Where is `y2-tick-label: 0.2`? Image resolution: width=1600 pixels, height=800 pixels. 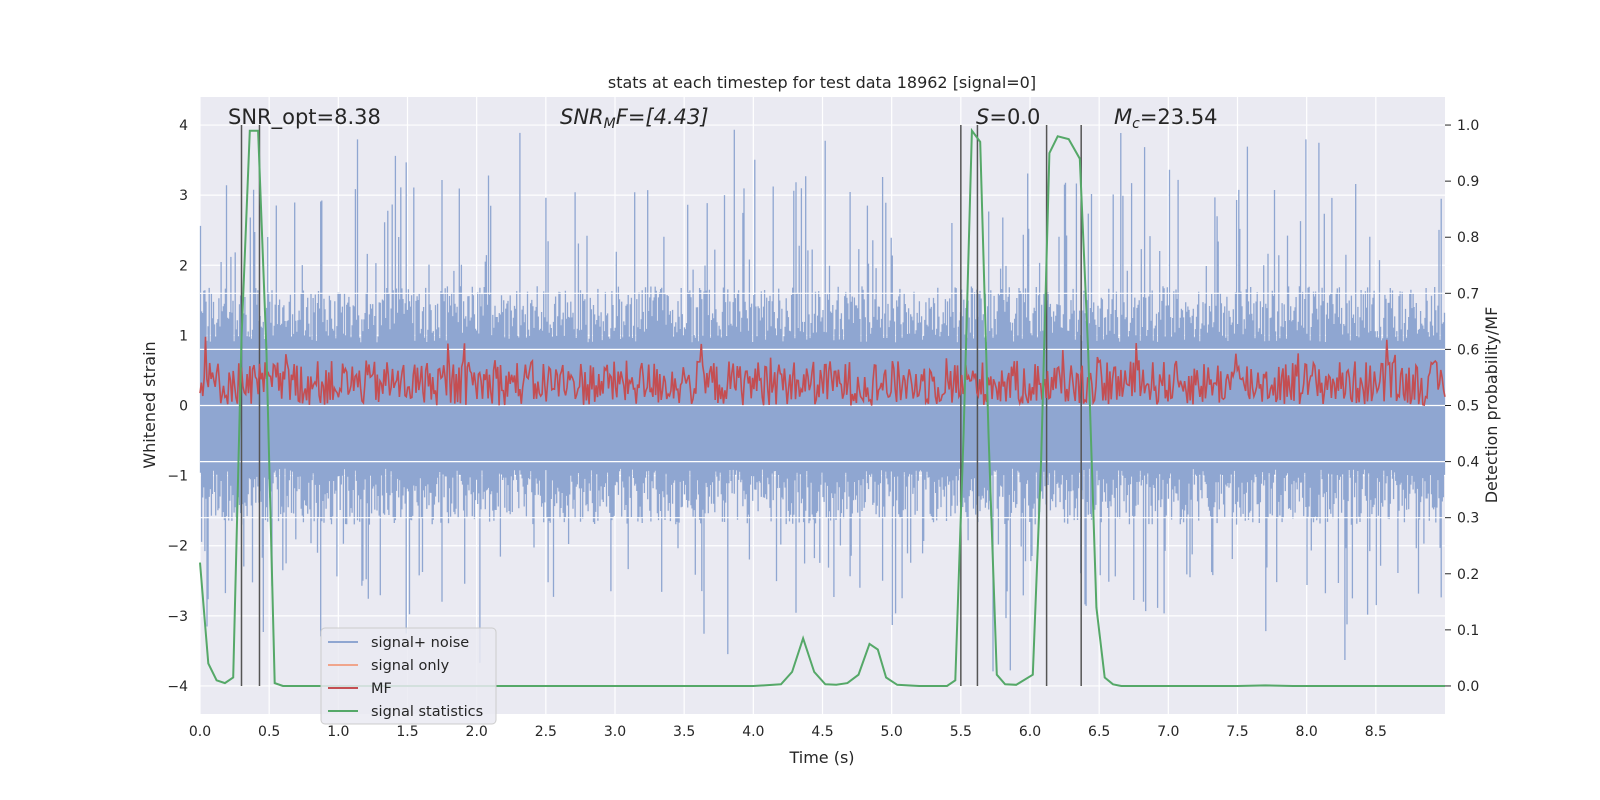
y2-tick-label: 0.2 is located at coordinates (1468, 575).